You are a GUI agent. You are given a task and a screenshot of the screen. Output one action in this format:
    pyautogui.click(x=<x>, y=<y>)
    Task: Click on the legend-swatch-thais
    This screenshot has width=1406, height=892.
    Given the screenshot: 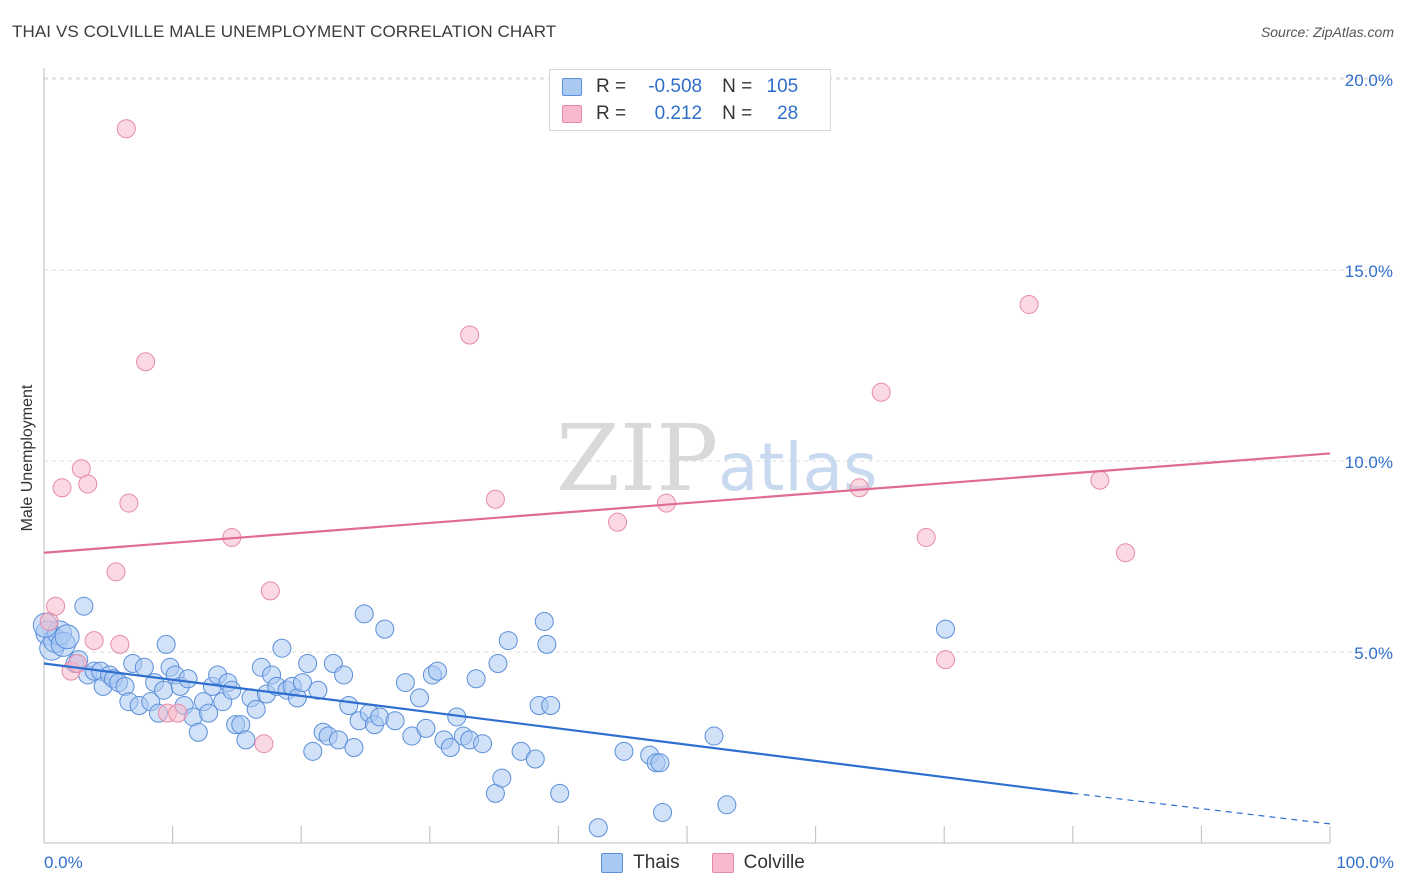 What is the action you would take?
    pyautogui.click(x=572, y=87)
    